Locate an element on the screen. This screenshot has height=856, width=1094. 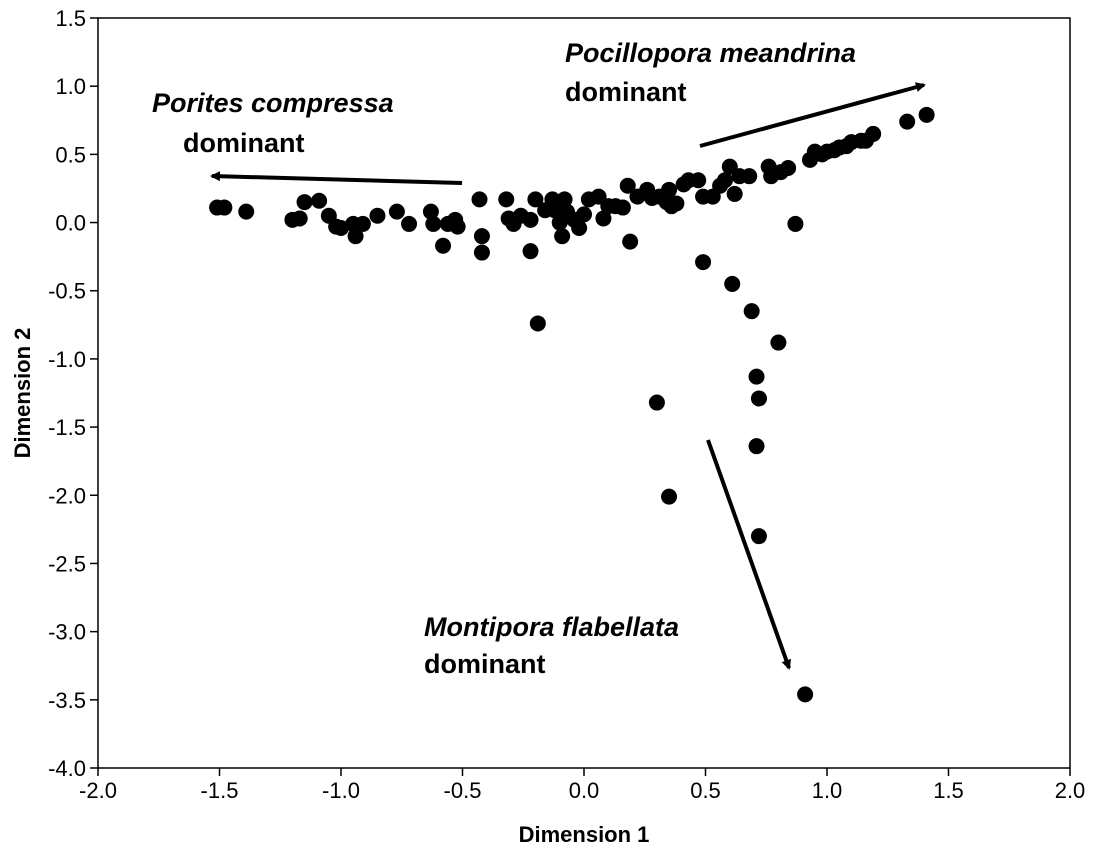
x-tick-label: 1.5 is located at coordinates (948, 790).